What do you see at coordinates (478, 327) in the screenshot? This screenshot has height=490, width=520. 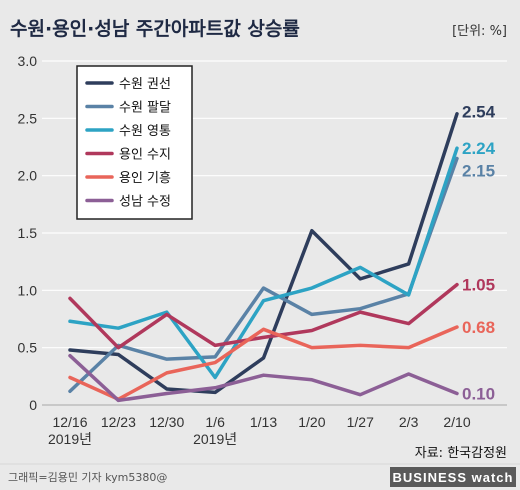 I see `series-end-label: 0.68` at bounding box center [478, 327].